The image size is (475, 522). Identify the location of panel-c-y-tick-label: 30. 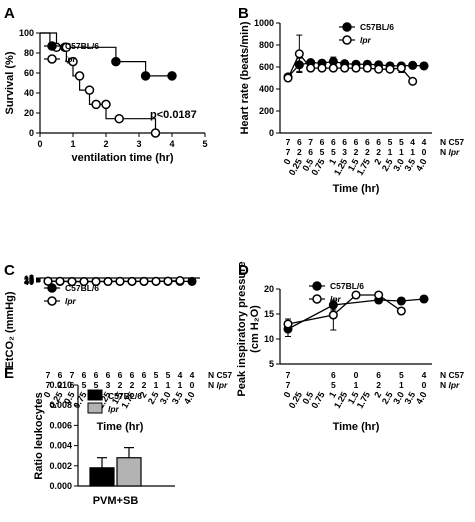
(29, 281).